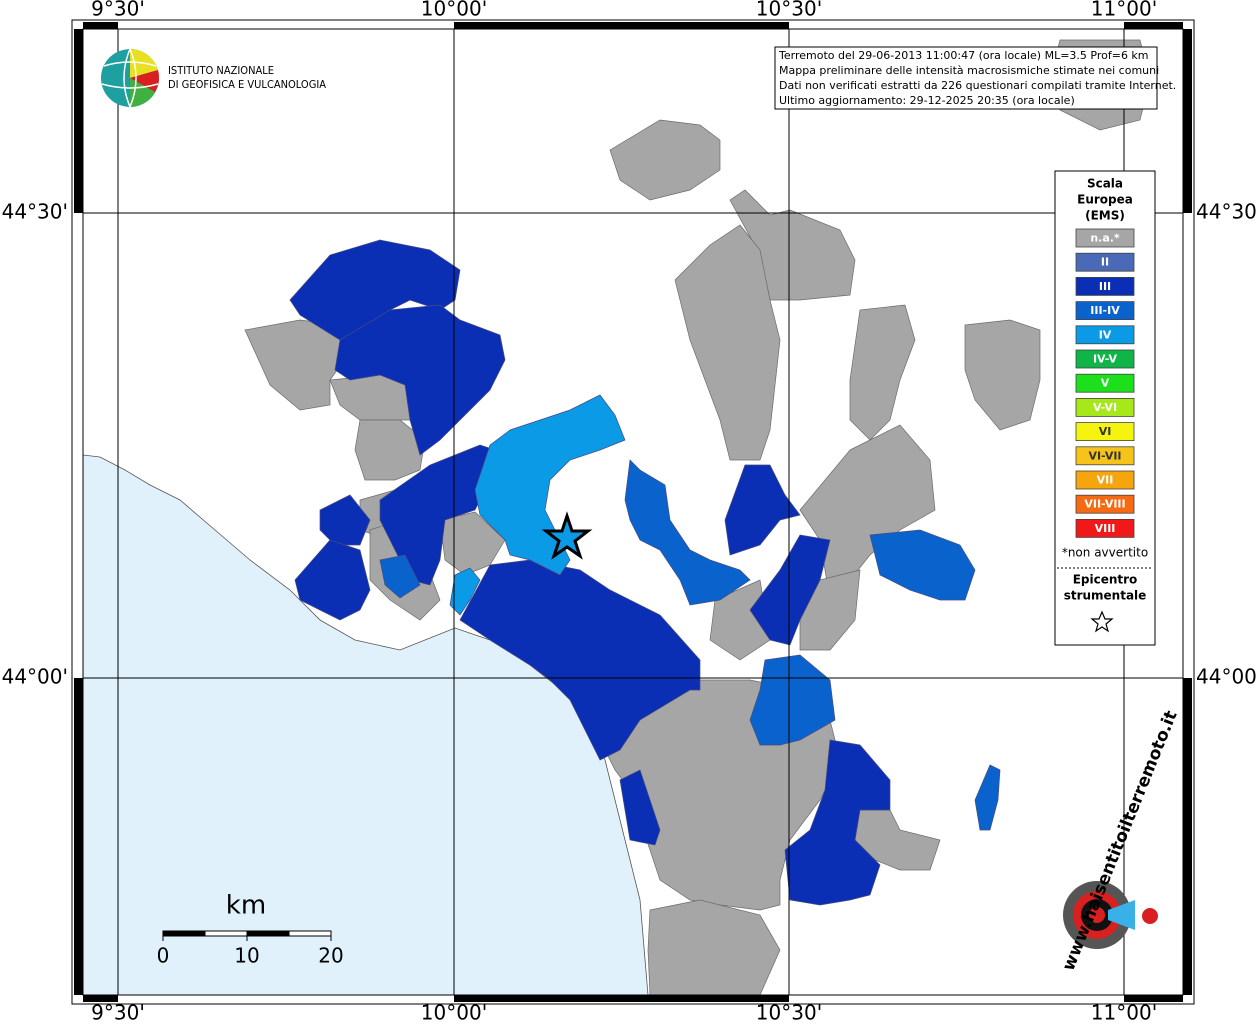 This screenshot has height=1028, width=1257. I want to click on logo-text: DI GEOFISICA E VULCANOLOGIA, so click(247, 84).